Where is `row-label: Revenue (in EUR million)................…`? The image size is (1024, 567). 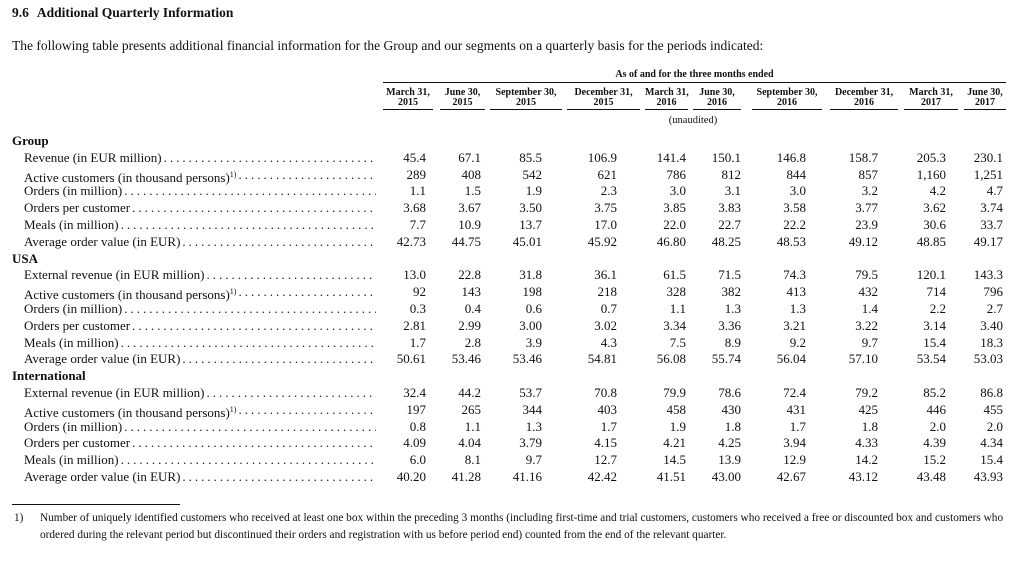 row-label: Revenue (in EUR million)................… is located at coordinates (200, 158).